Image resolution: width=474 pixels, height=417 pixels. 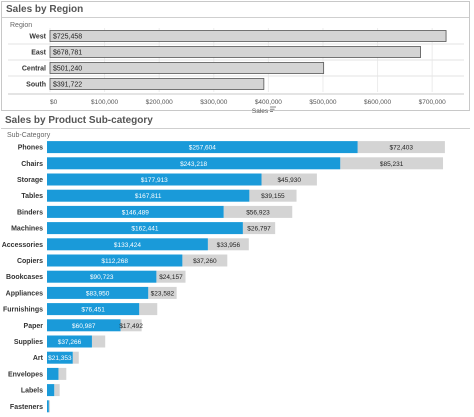 I want to click on subcategory-label: Fasteners, so click(x=26, y=407).